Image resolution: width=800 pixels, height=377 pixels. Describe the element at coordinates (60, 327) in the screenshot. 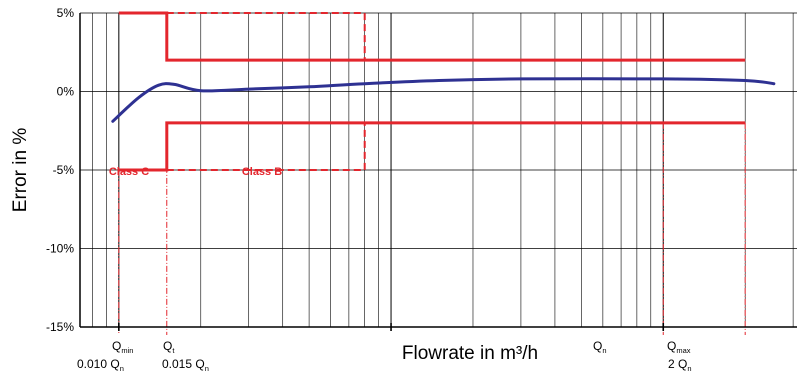

I see `y-tick-label: -15%` at that location.